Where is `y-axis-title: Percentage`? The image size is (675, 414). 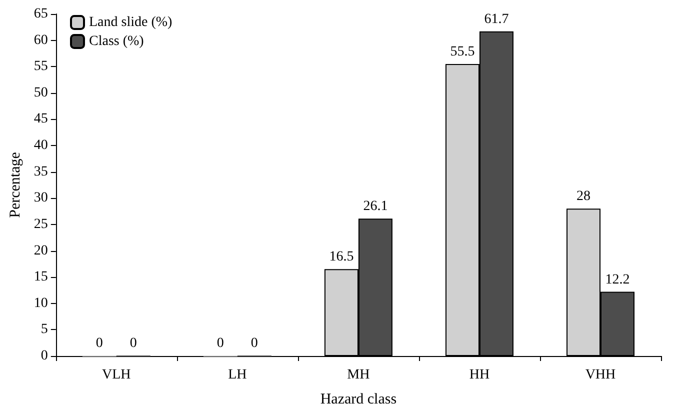
y-axis-title: Percentage is located at coordinates (16, 185).